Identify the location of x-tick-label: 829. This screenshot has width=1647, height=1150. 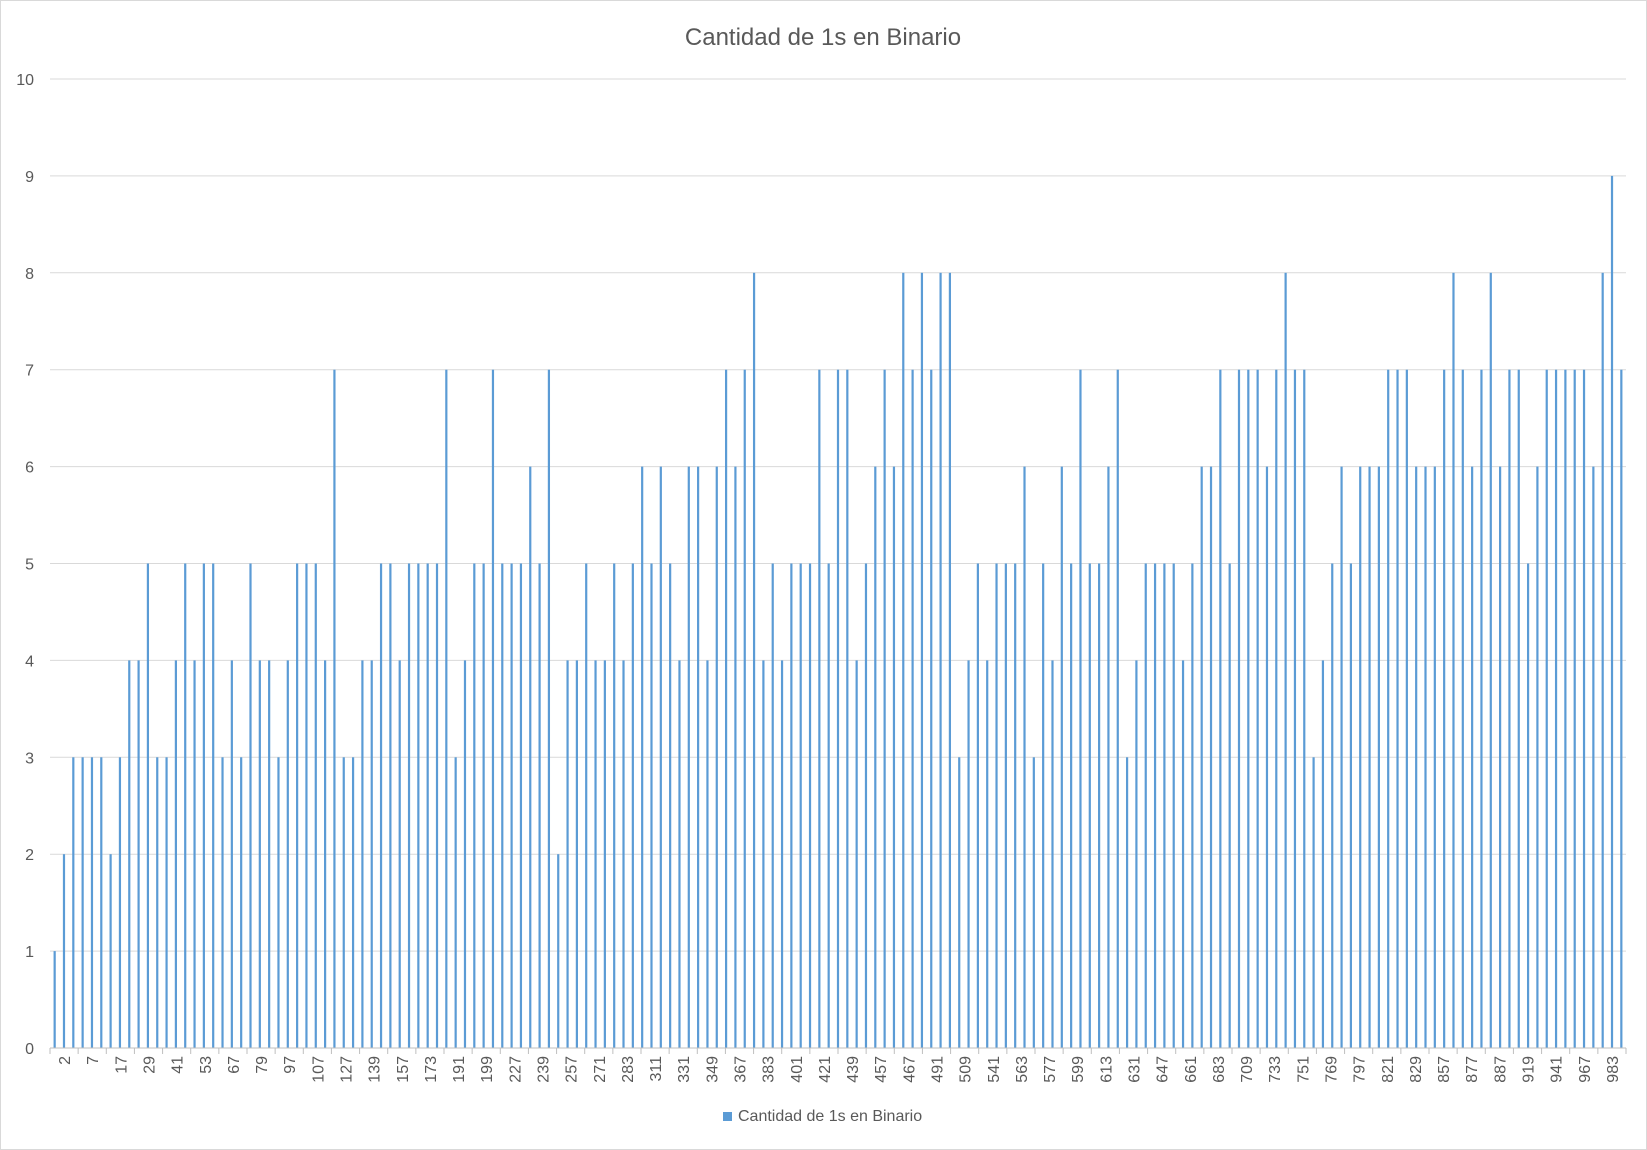
(1416, 1069).